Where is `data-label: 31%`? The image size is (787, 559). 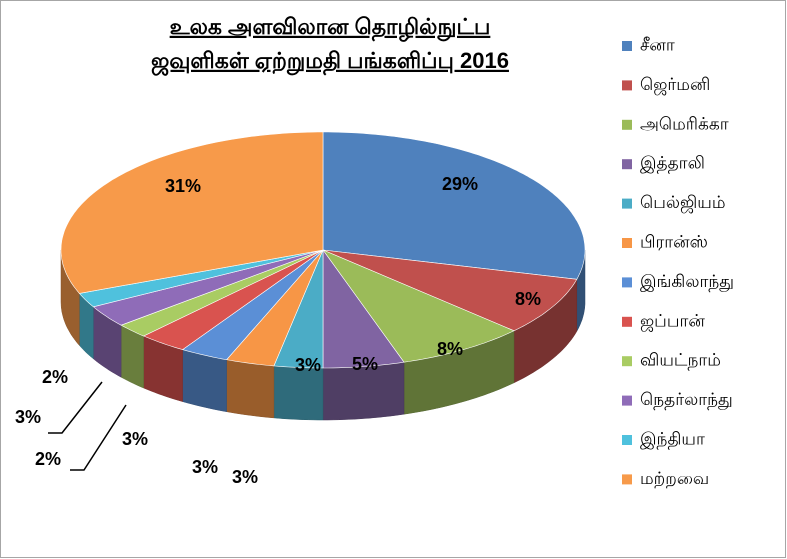 data-label: 31% is located at coordinates (183, 186).